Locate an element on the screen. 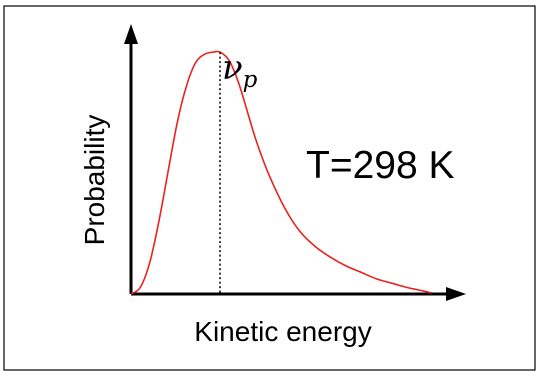 The width and height of the screenshot is (539, 377). y-axis-label: Probability is located at coordinates (94, 180).